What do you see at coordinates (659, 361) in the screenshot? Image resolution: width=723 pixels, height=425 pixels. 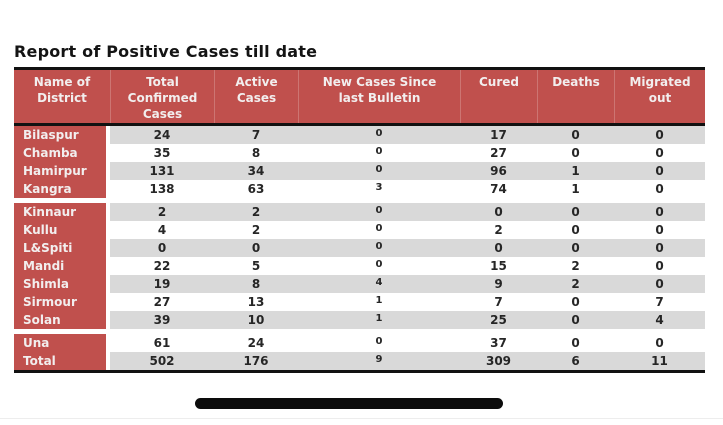 I see `value-cell: 11` at bounding box center [659, 361].